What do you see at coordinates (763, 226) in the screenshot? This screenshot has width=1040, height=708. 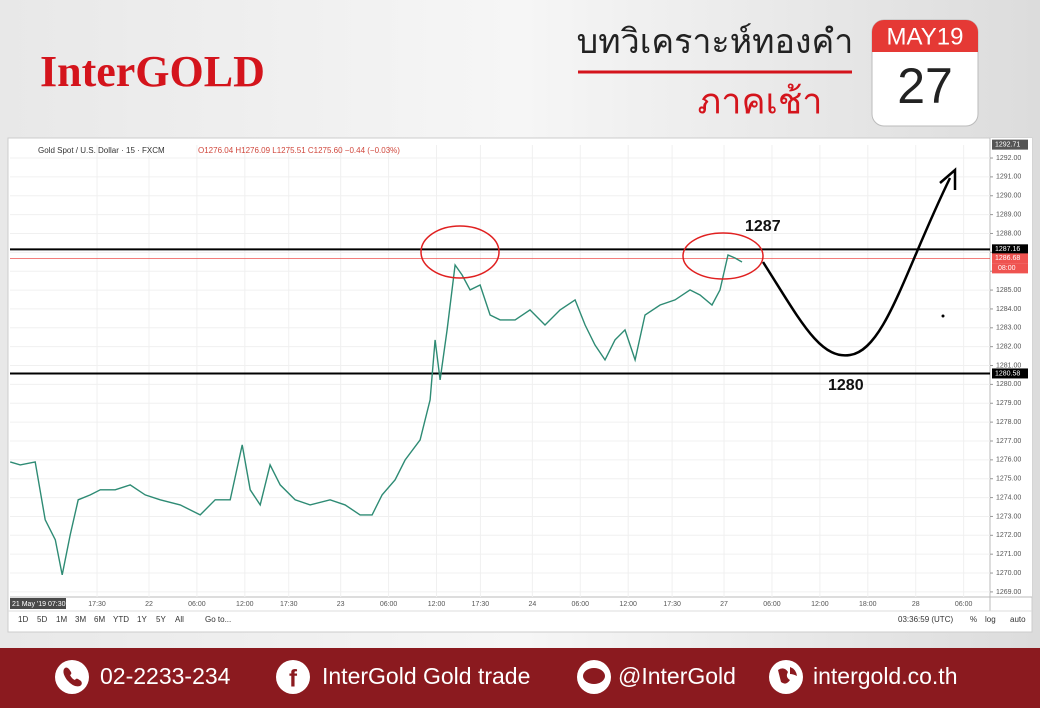 I see `annotation: 1287` at bounding box center [763, 226].